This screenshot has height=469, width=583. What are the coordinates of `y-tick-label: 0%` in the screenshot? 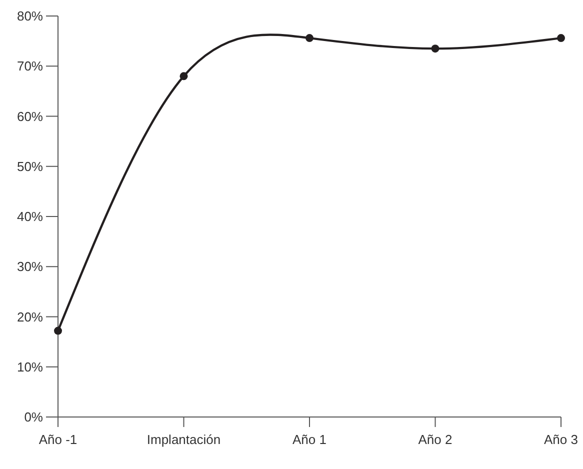 It's located at (34, 417).